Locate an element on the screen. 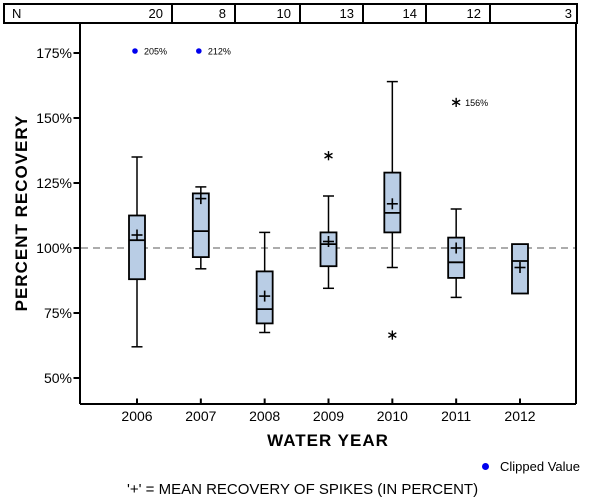 The image size is (600, 500). x-tick-label-2012: 2012 is located at coordinates (519, 416).